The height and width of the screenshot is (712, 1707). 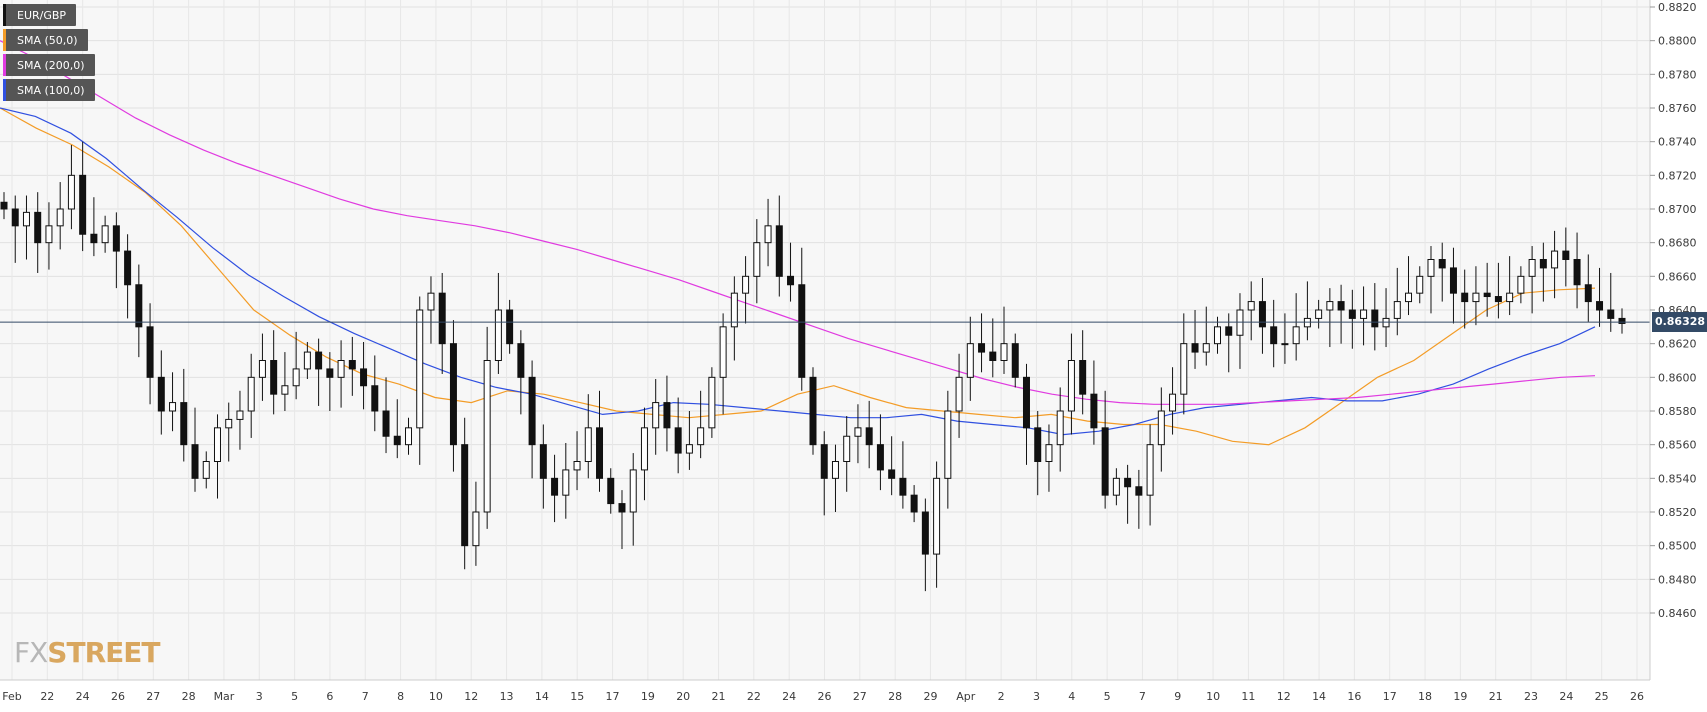 What do you see at coordinates (471, 696) in the screenshot?
I see `x-tick-label: 12` at bounding box center [471, 696].